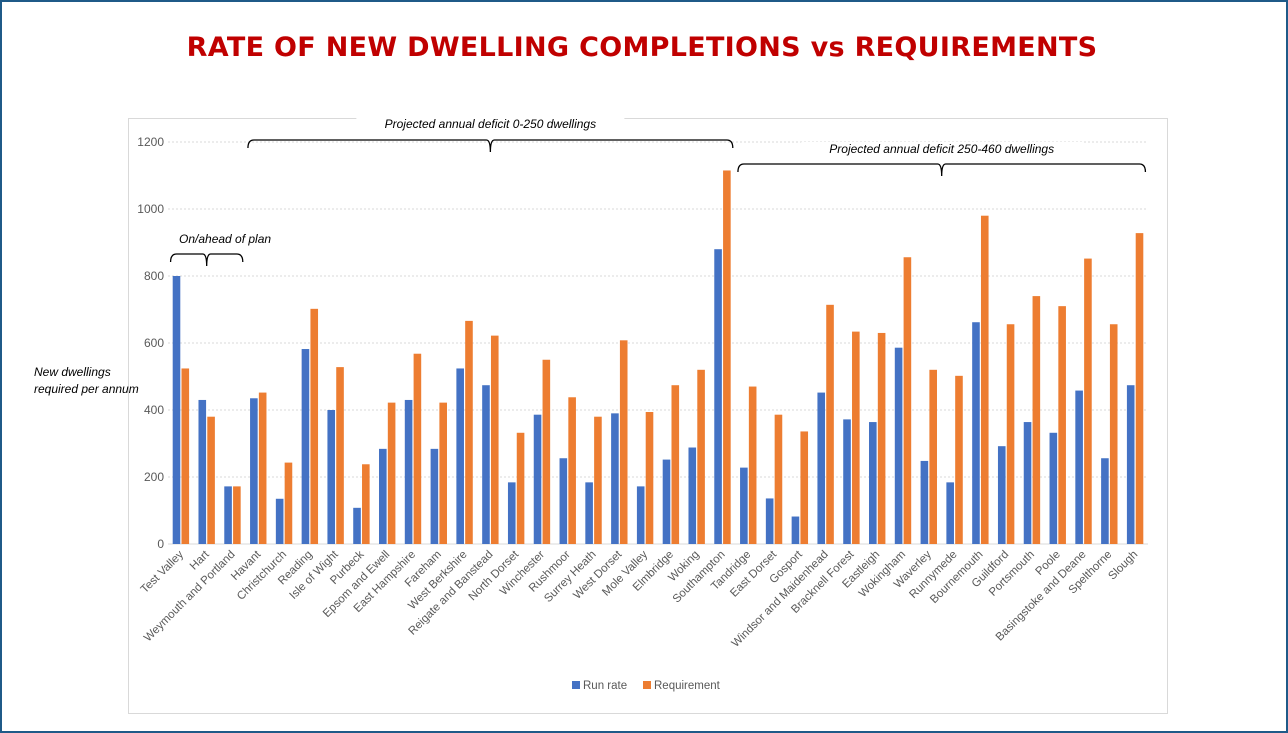  What do you see at coordinates (162, 571) in the screenshot?
I see `x-tick-label: Test Valley` at bounding box center [162, 571].